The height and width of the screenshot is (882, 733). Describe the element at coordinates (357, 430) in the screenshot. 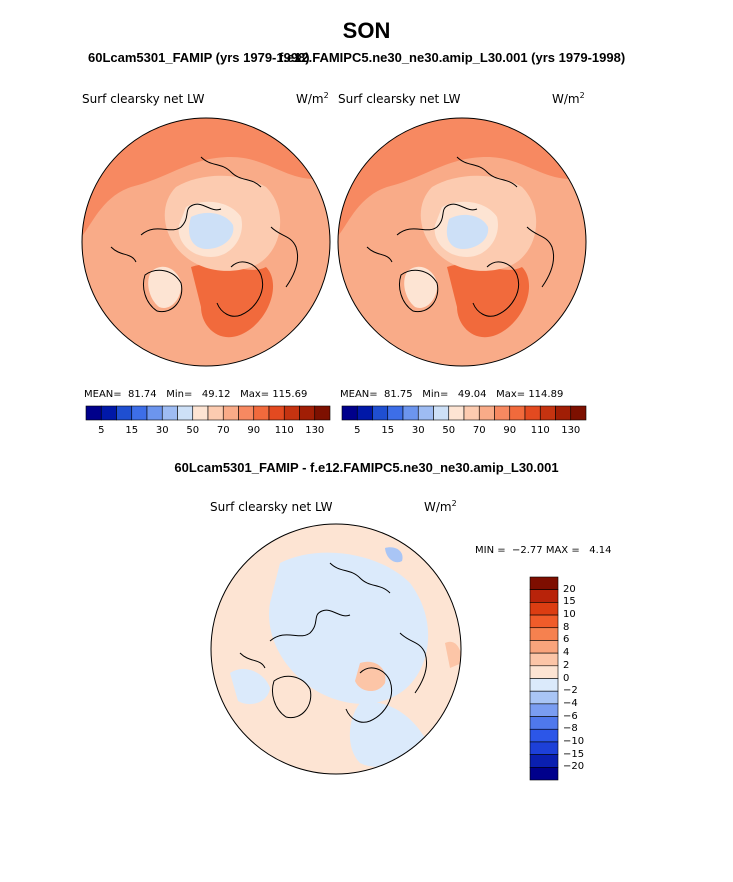

I see `colorbar-2-tick-0: 5` at that location.